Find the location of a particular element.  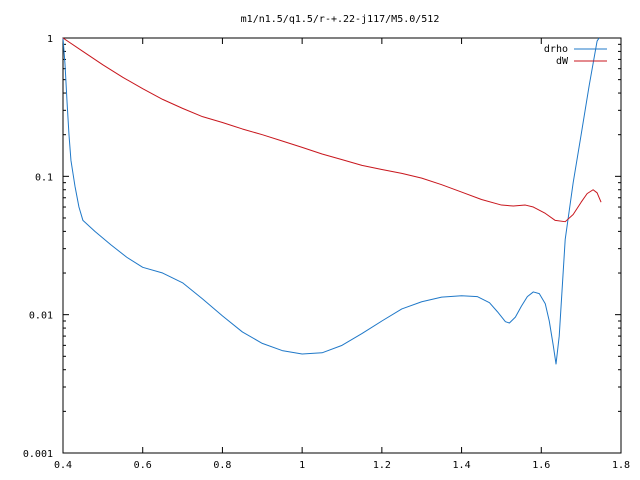

legend-label-drho: drho is located at coordinates (556, 49).